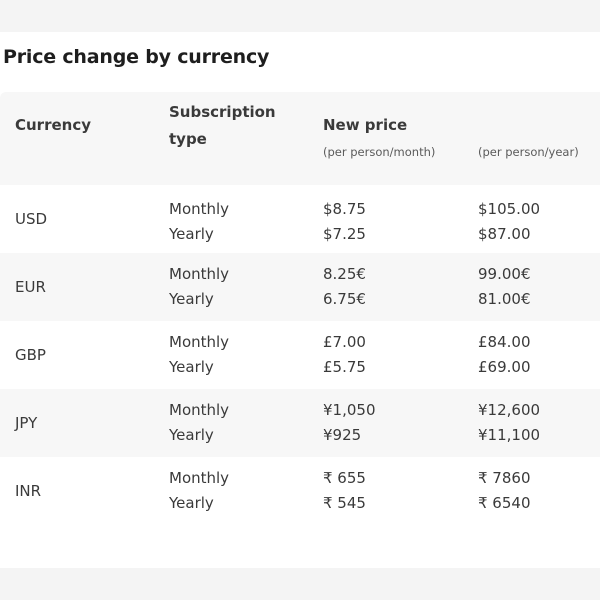 Image resolution: width=600 pixels, height=600 pixels. I want to click on yearly-price-per-year: 81.00€, so click(504, 299).